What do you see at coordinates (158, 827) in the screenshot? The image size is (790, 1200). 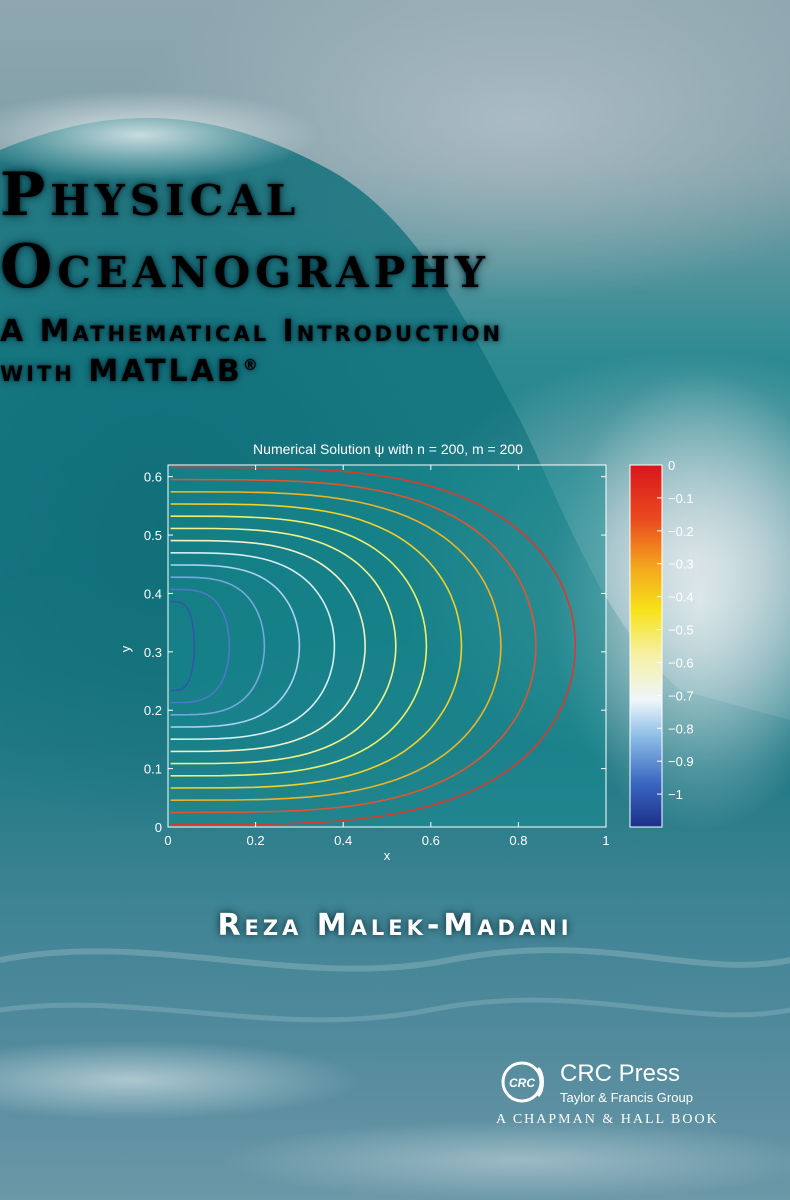 I see `y-tick-label: 0` at bounding box center [158, 827].